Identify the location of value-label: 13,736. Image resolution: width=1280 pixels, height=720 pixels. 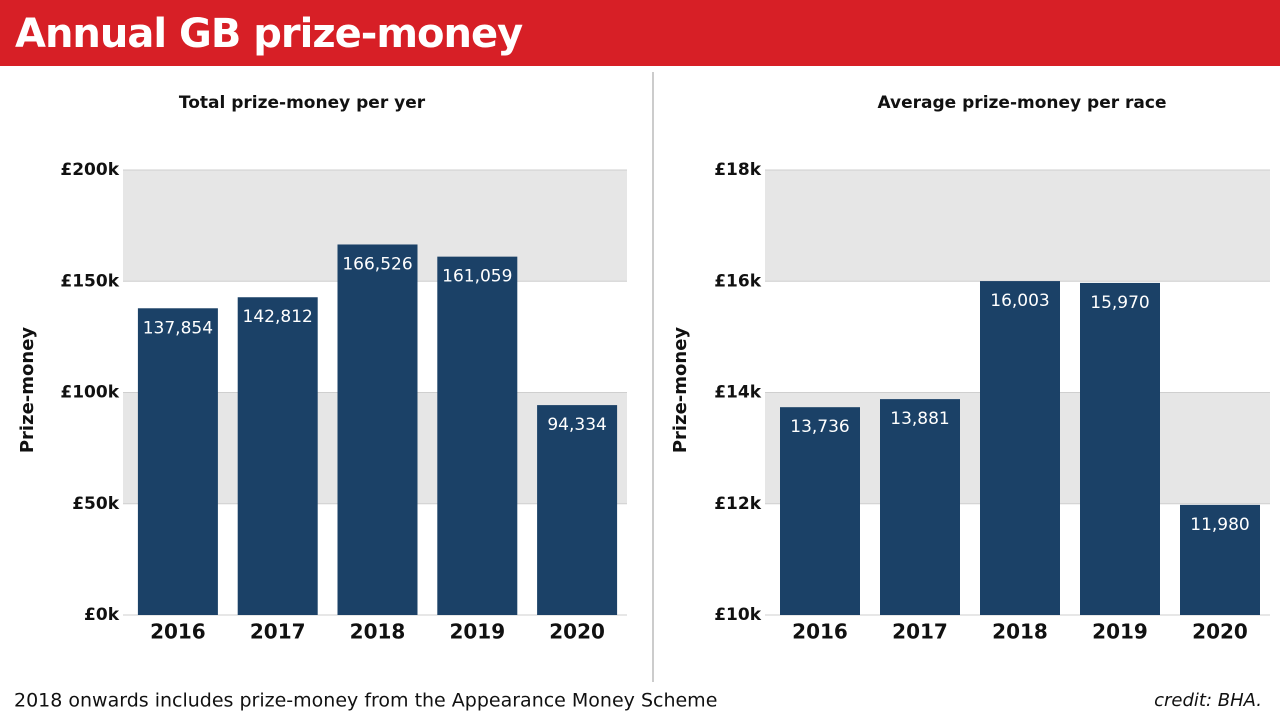
(819, 427).